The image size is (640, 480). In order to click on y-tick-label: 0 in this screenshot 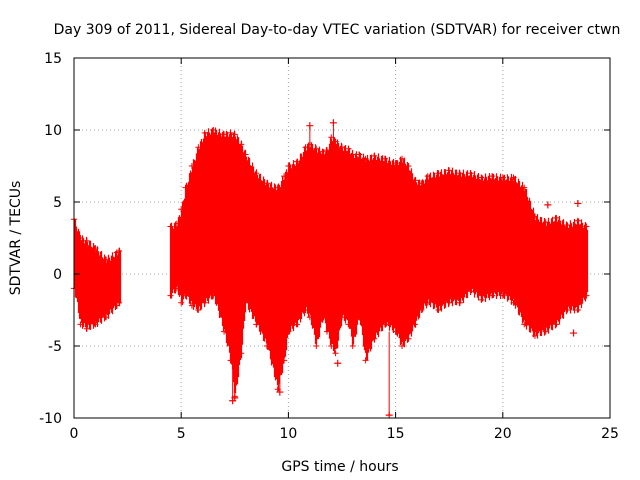, I will do `click(57, 275)`.